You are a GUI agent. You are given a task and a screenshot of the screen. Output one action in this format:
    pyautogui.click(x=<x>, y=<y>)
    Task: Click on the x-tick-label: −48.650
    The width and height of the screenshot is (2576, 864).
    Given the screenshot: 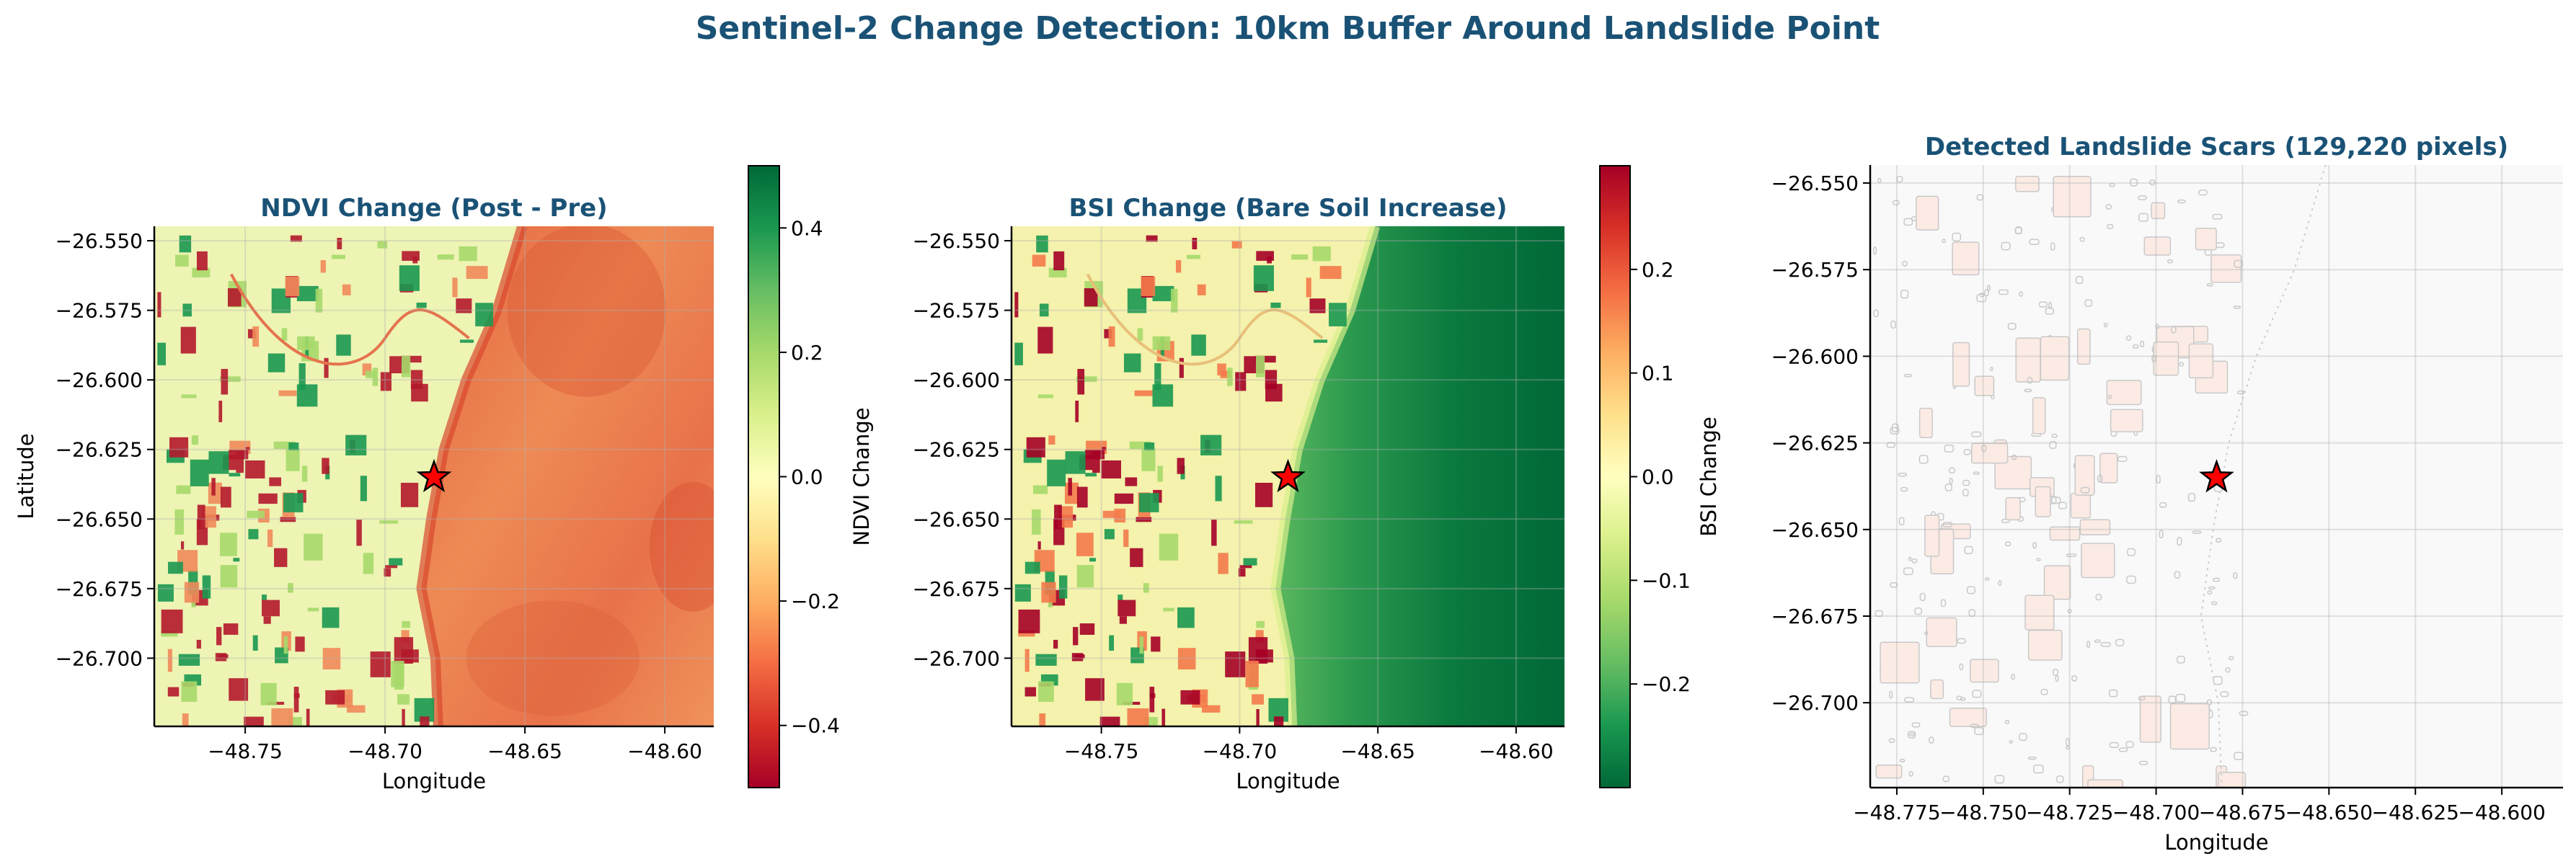 What is the action you would take?
    pyautogui.click(x=2329, y=812)
    